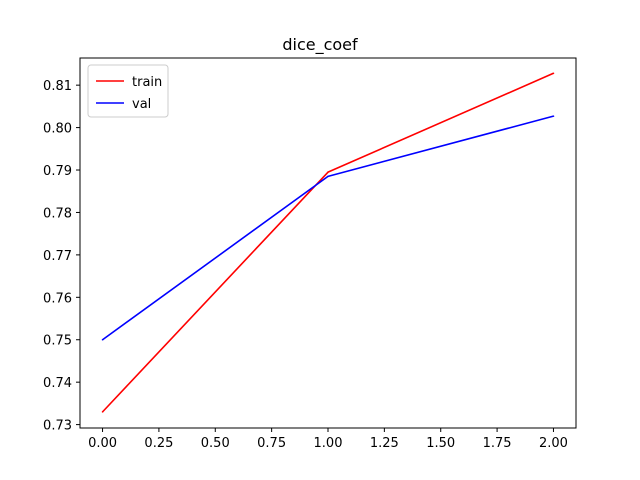 The image size is (640, 480). What do you see at coordinates (215, 443) in the screenshot?
I see `x-tick-label: 0.50` at bounding box center [215, 443].